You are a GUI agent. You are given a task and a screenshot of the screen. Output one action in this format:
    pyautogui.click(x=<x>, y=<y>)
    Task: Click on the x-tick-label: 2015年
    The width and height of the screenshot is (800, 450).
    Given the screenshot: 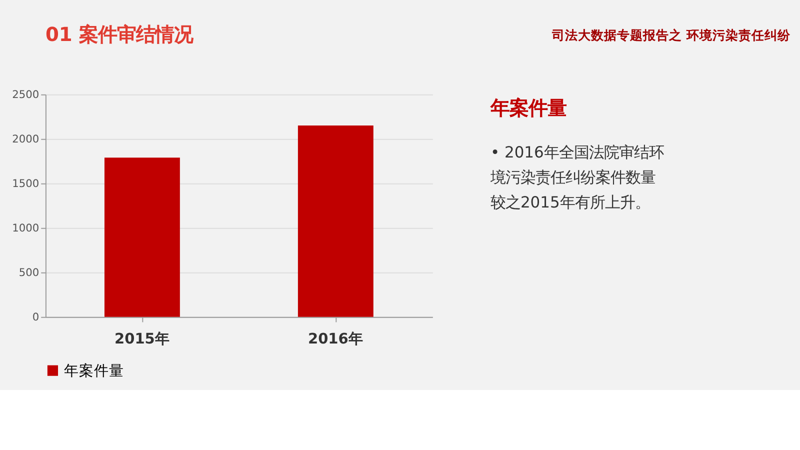 What is the action you would take?
    pyautogui.click(x=142, y=339)
    